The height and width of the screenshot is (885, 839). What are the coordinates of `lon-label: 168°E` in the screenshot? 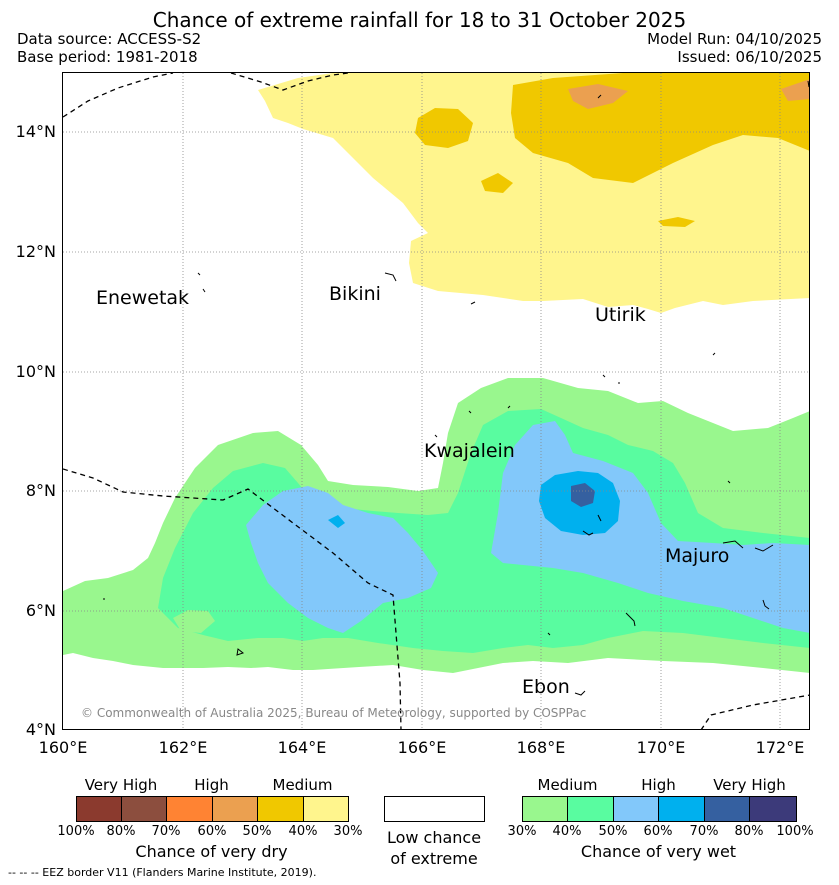 It's located at (541, 747).